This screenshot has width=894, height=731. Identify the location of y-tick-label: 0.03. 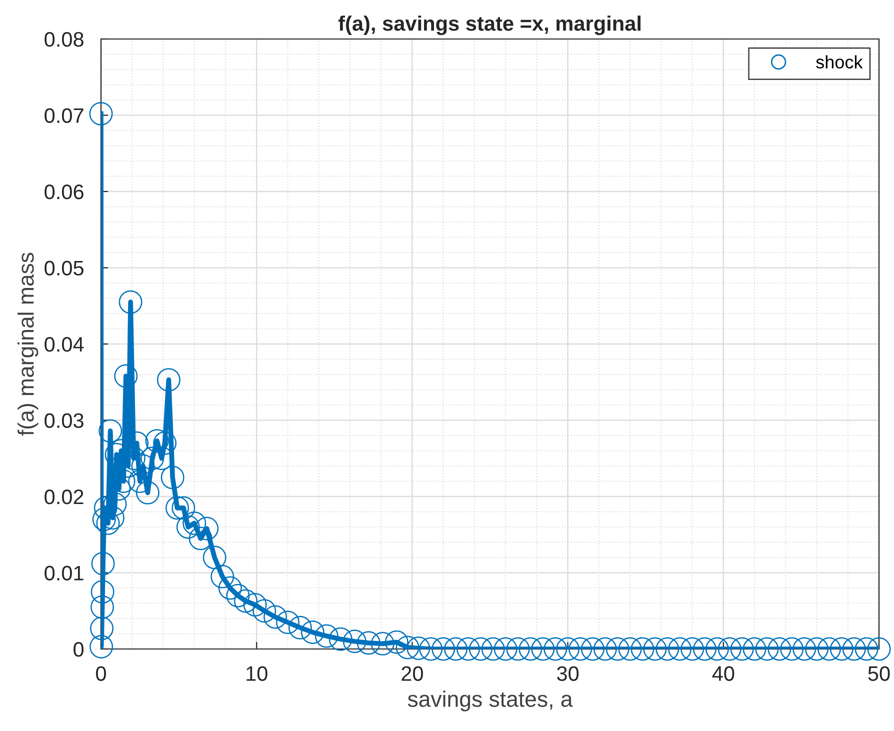
(64, 420).